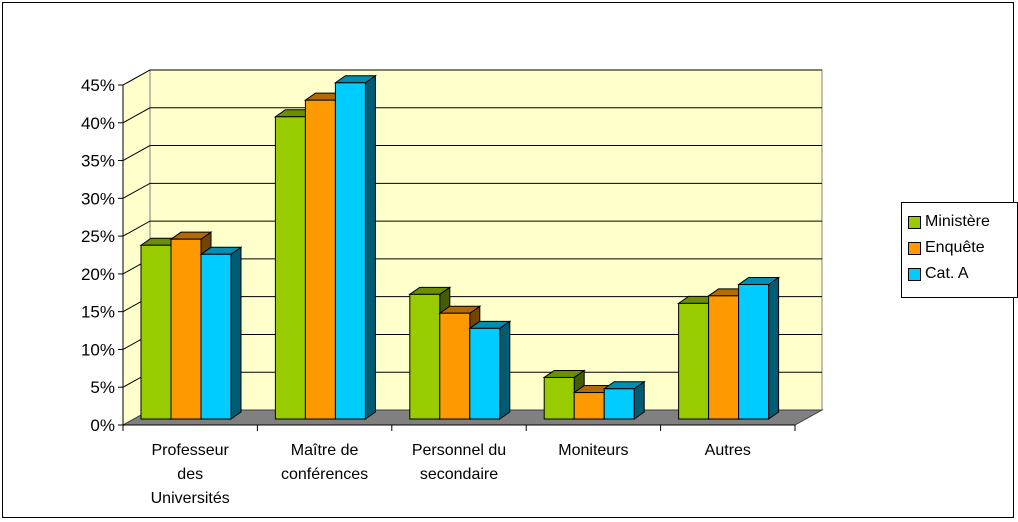 This screenshot has width=1018, height=522. What do you see at coordinates (98, 198) in the screenshot?
I see `y-tick-label: 30%` at bounding box center [98, 198].